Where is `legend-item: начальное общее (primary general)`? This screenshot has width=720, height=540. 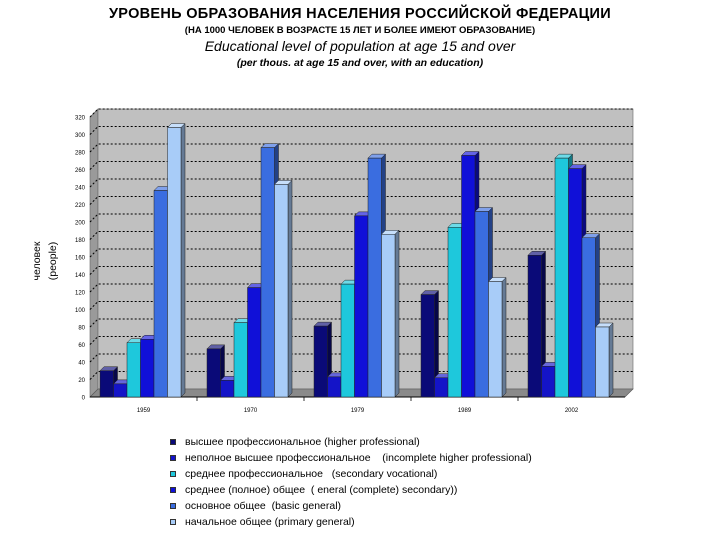 legend-item: начальное общее (primary general) is located at coordinates (351, 522).